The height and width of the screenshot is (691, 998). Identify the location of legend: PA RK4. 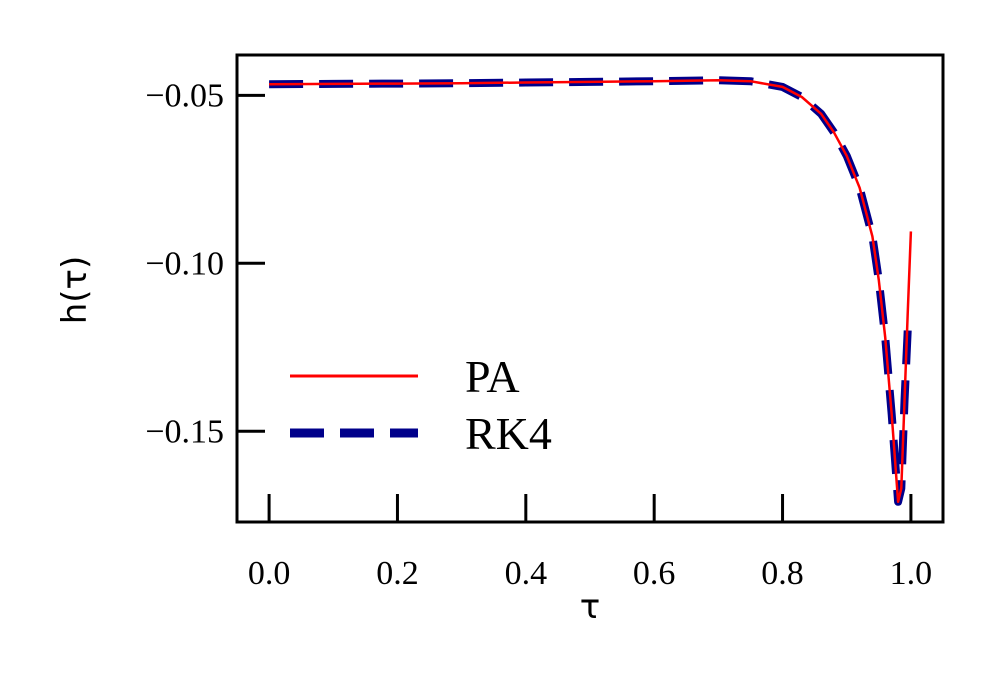
(421, 405).